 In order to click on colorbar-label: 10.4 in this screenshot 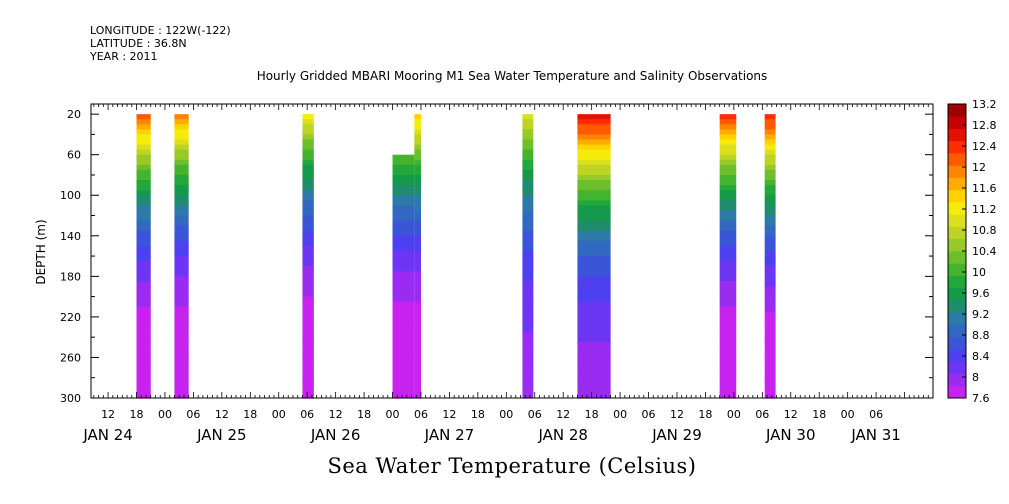, I will do `click(984, 251)`.